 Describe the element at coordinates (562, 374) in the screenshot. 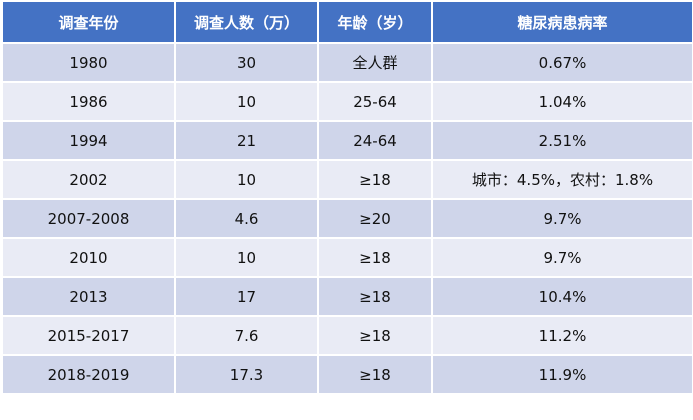

I see `table-cell: 11.9%` at that location.